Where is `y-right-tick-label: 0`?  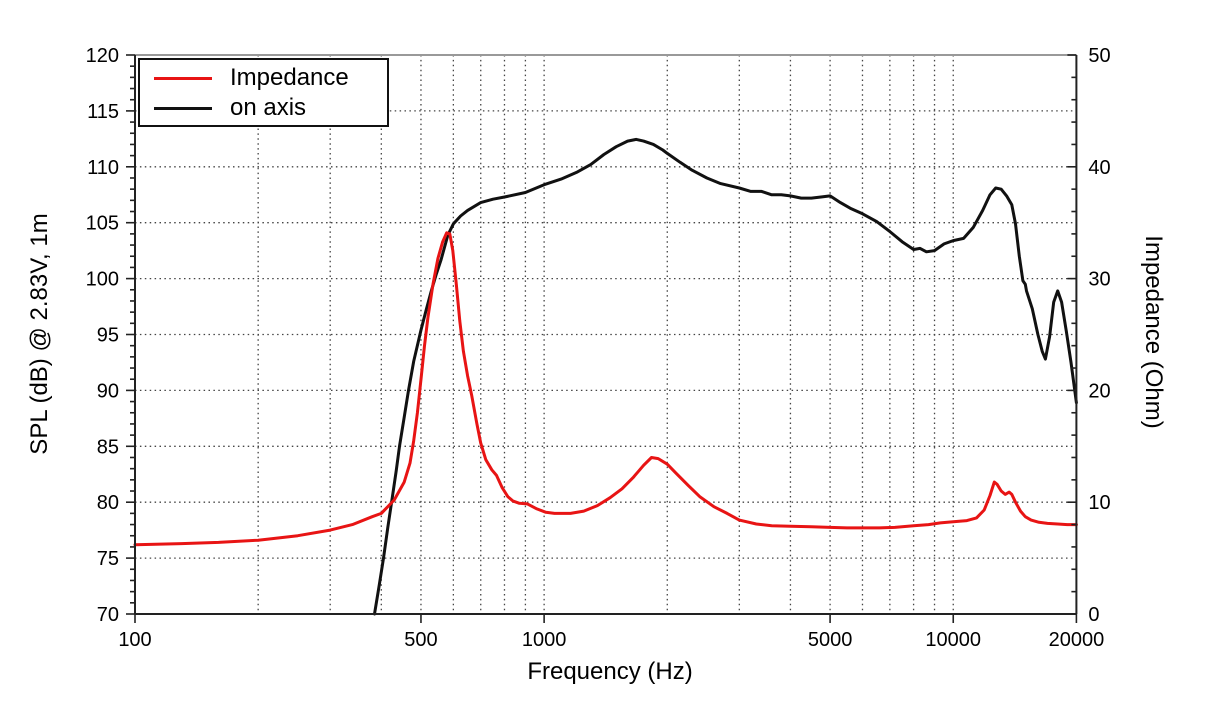
y-right-tick-label: 0 is located at coordinates (1093, 615).